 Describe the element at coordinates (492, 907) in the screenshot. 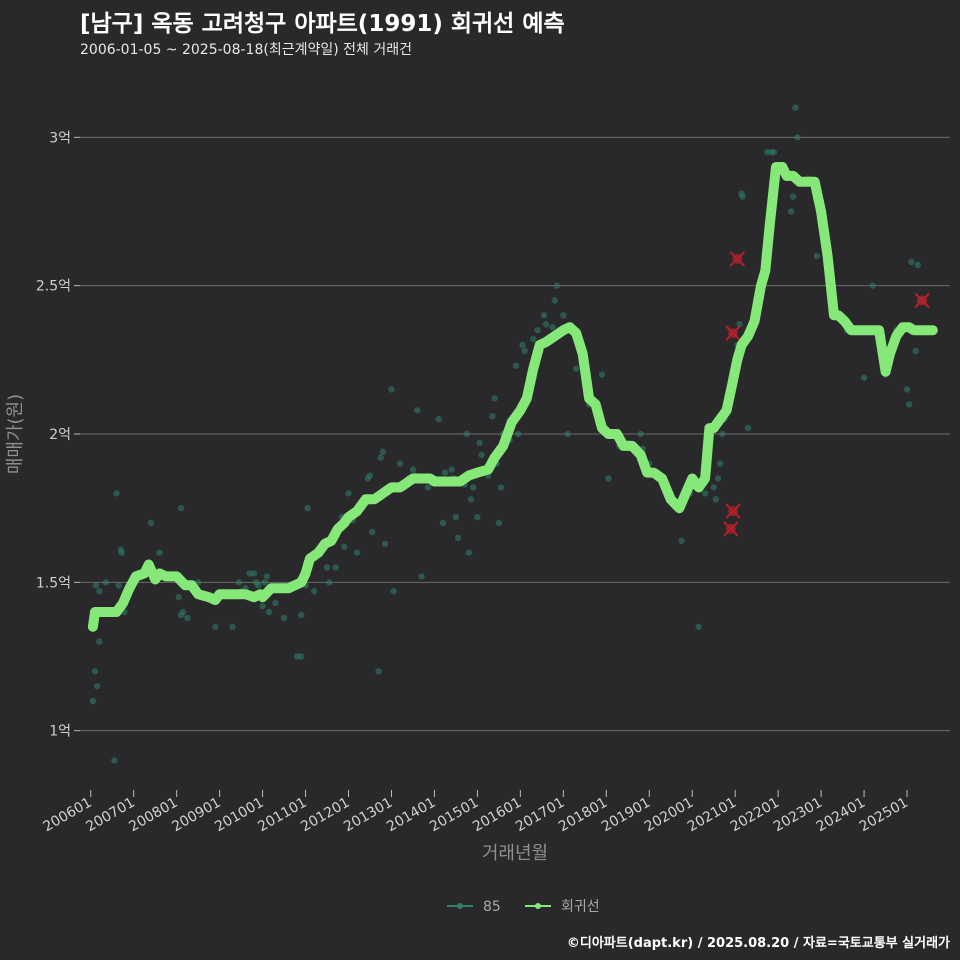

I see `legend-label: 85` at that location.